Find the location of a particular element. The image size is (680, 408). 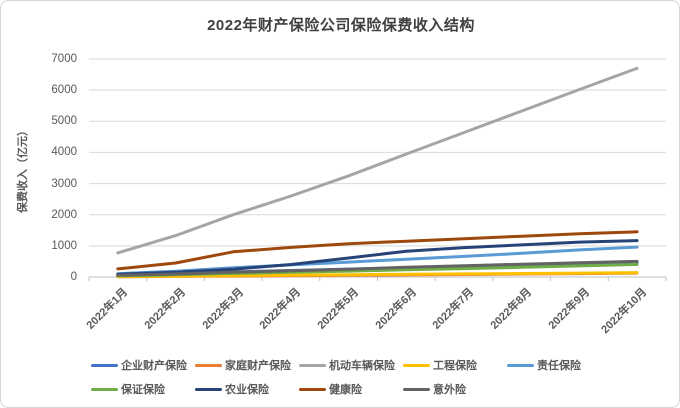

legend-row: 保证保险 农业保险 健康险 意外险 is located at coordinates (371, 389).